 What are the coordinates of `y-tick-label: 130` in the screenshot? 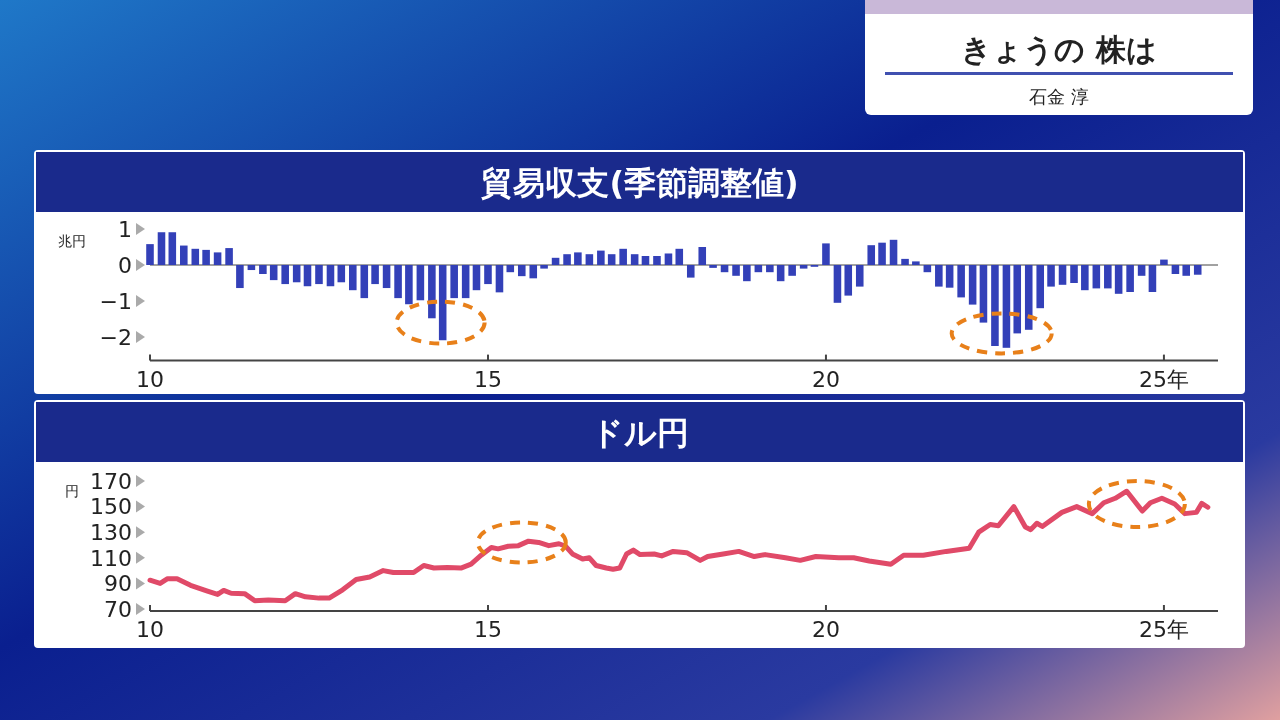 It's located at (111, 532).